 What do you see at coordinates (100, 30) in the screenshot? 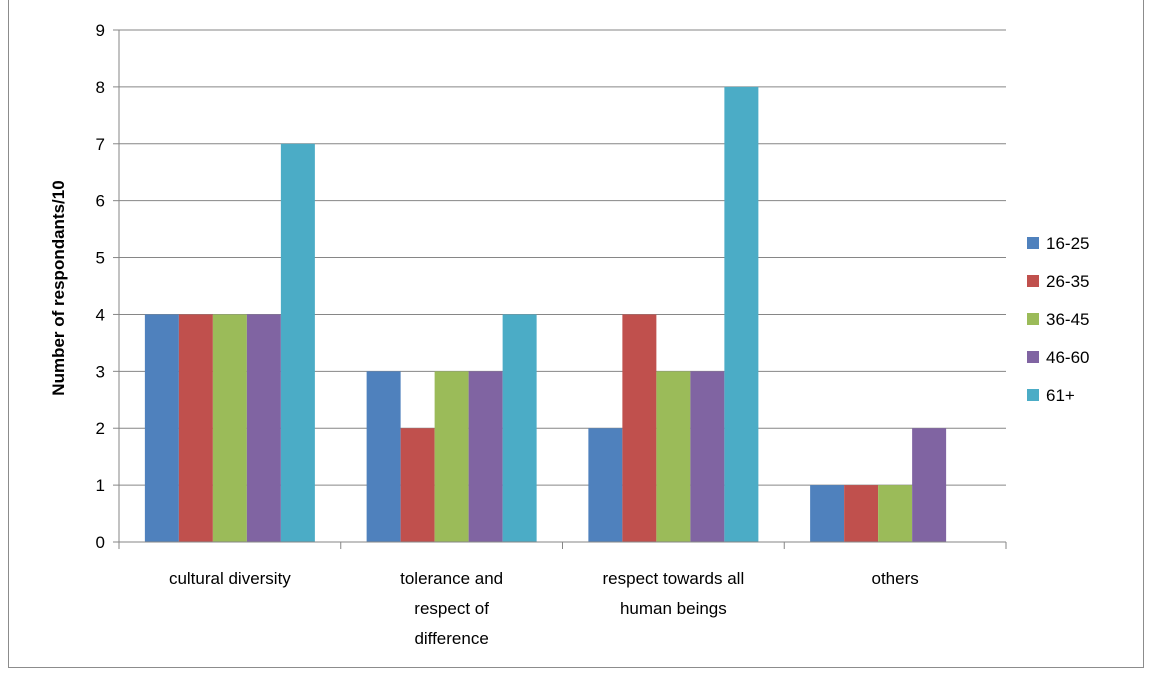
I see `y-tick-label: 9` at bounding box center [100, 30].